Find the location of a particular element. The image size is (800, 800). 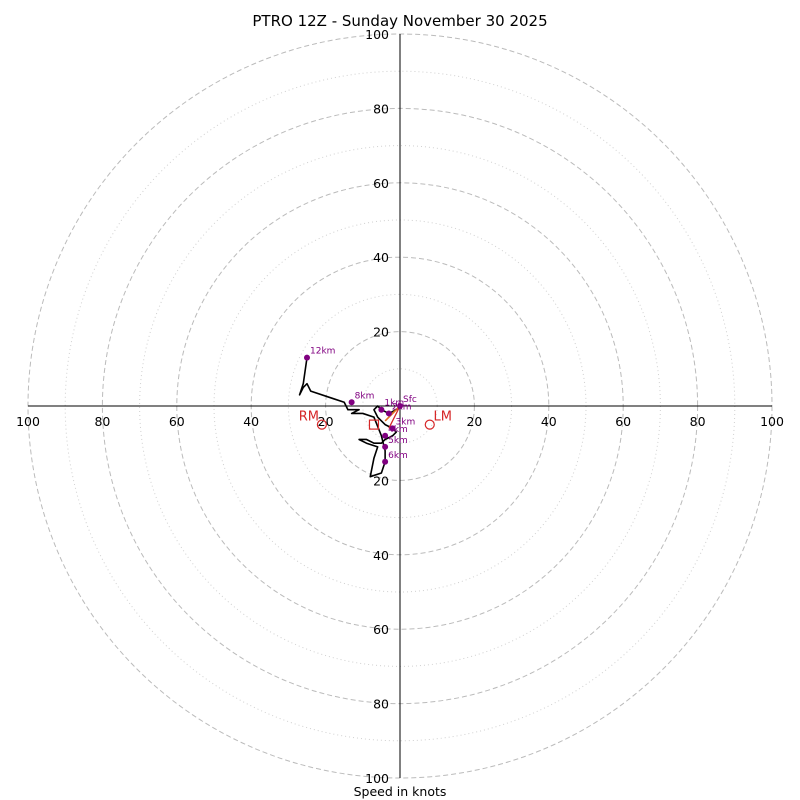

x-axis-label: Speed in knots is located at coordinates (400, 791).